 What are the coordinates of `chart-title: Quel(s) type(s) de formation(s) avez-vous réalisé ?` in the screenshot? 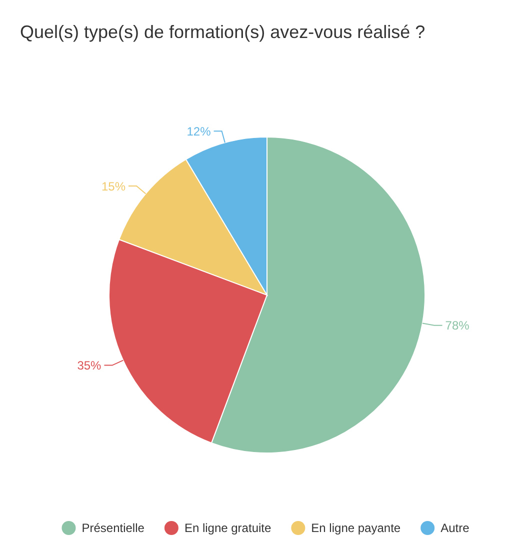 It's located at (223, 32).